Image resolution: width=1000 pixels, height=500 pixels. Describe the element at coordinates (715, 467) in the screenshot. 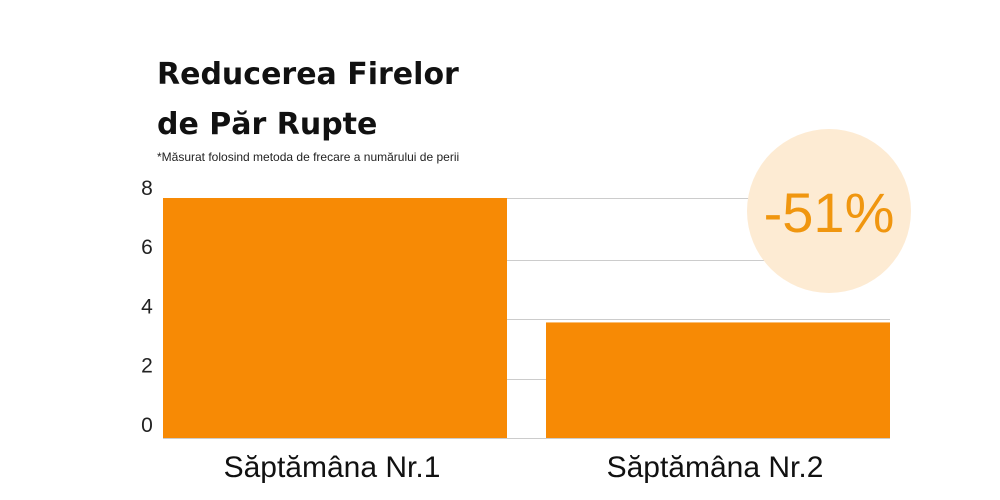

I see `x-category-label: Săptămâna Nr.2` at that location.